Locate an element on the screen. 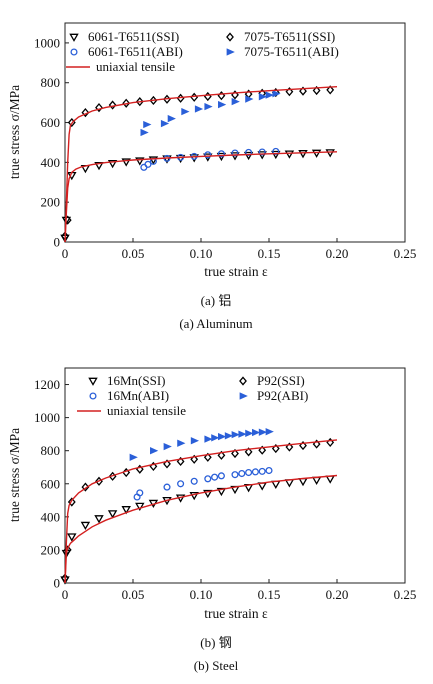  y-tick-label: 200 is located at coordinates (51, 202).